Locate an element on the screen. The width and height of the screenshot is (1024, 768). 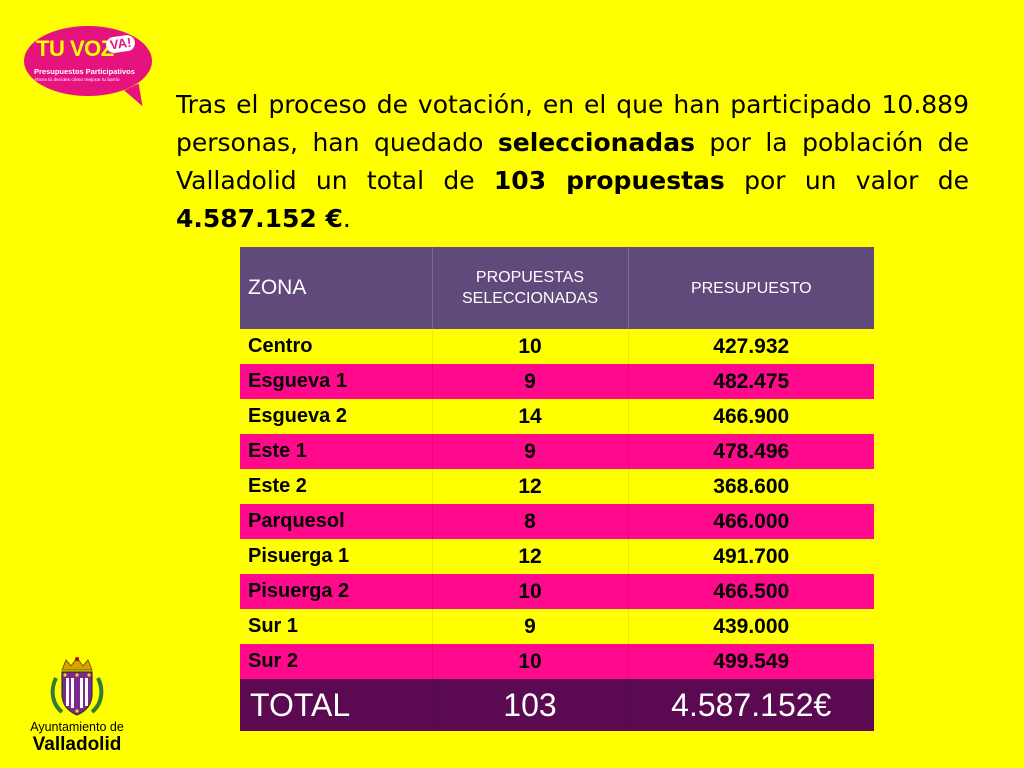
table-row: Sur 2 10 499.549 is located at coordinates (557, 661).